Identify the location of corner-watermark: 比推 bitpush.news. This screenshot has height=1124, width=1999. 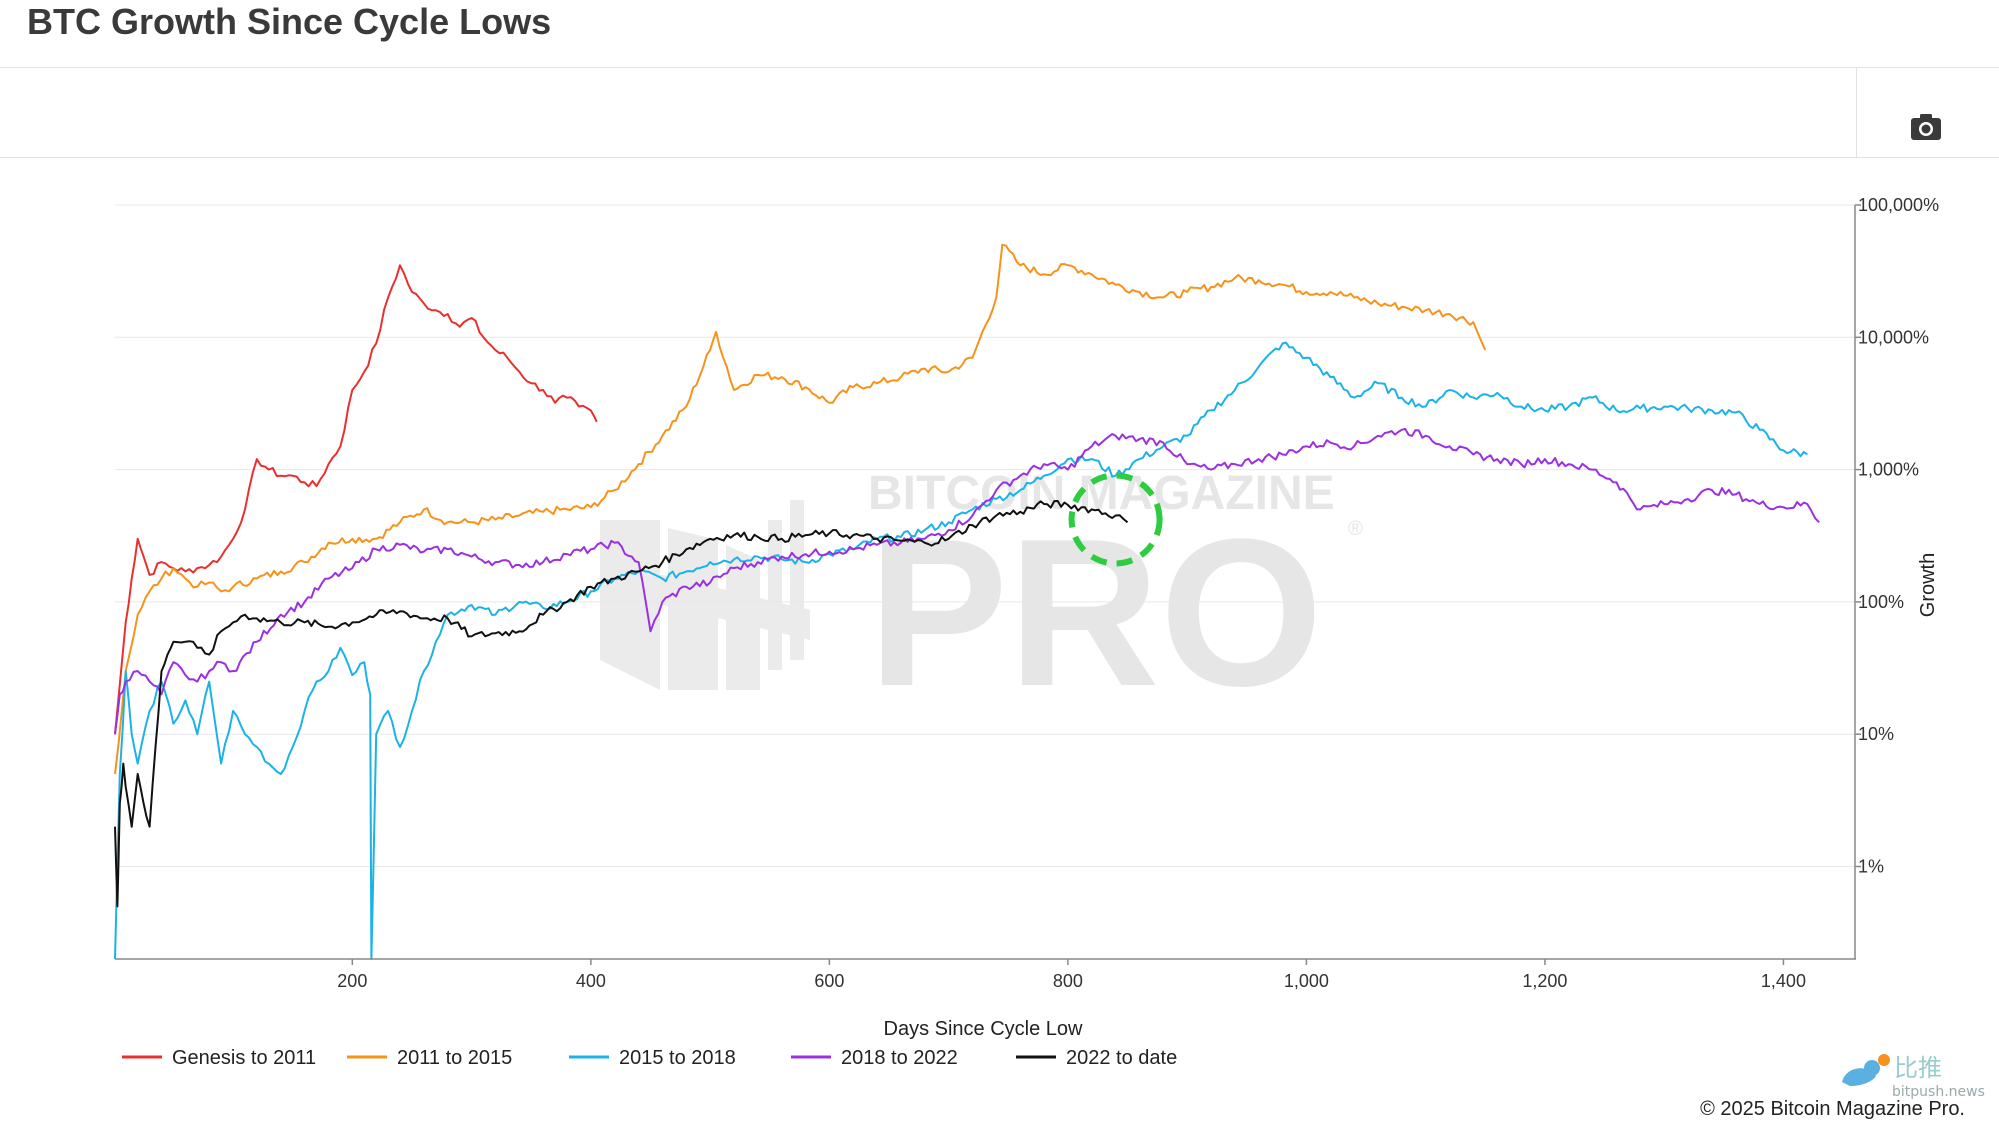
(1912, 1076).